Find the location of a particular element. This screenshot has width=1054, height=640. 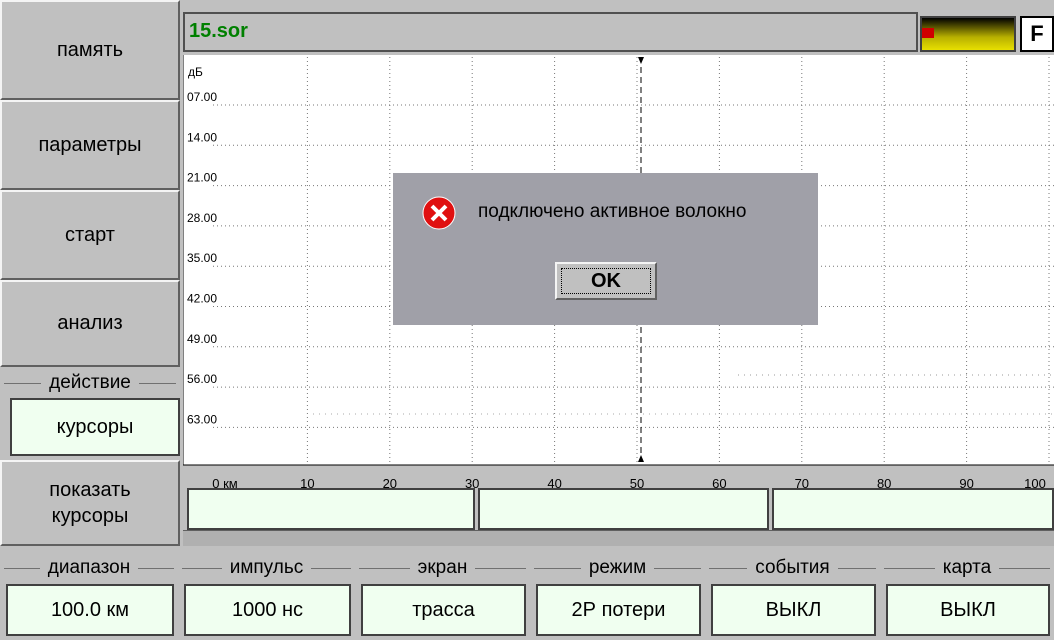

setting-label: режим is located at coordinates (617, 568).